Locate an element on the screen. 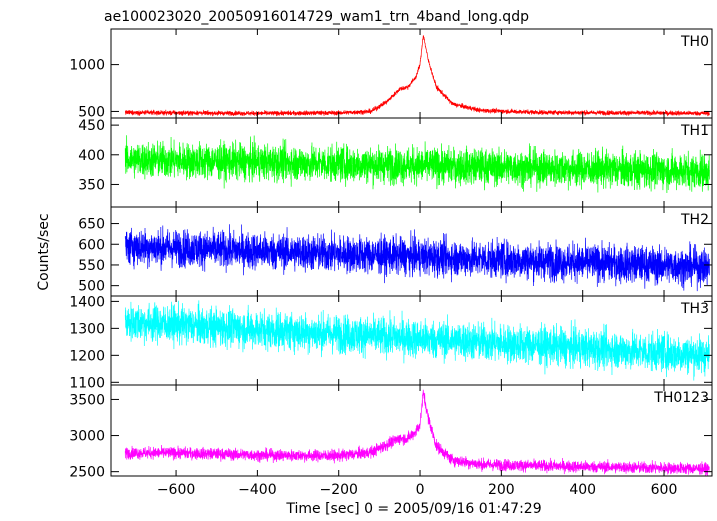  y-tick-label: 650 is located at coordinates (91, 225).